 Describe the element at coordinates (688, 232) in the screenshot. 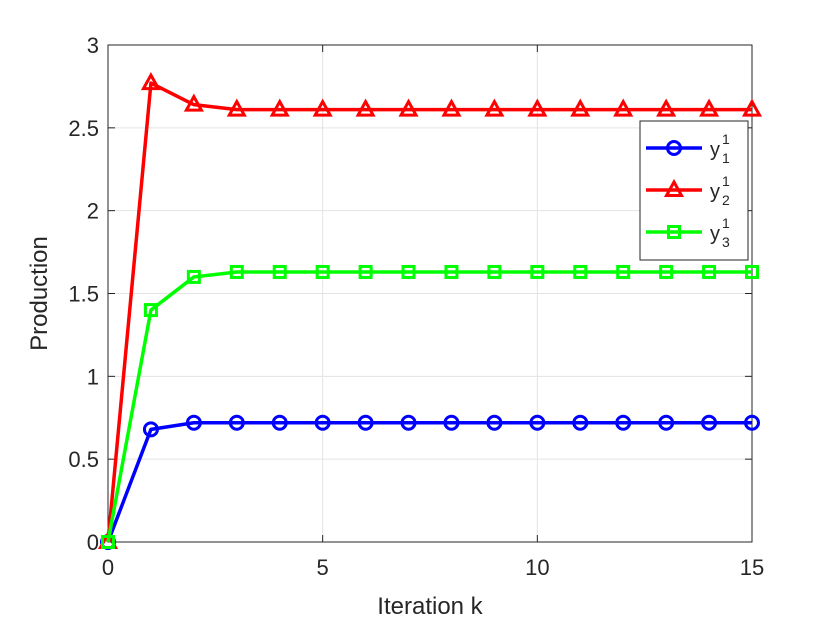

I see `legend-item: y 1 3` at that location.